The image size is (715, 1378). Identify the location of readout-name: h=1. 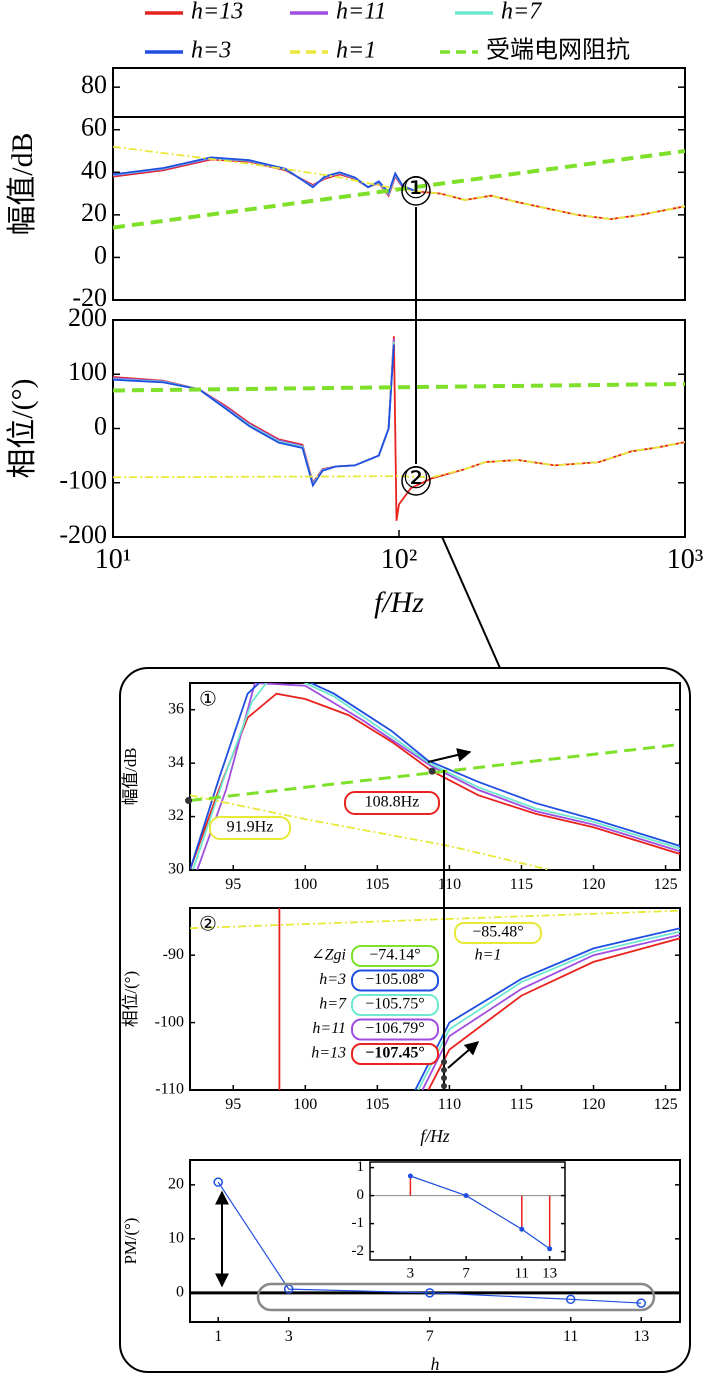
(488, 955).